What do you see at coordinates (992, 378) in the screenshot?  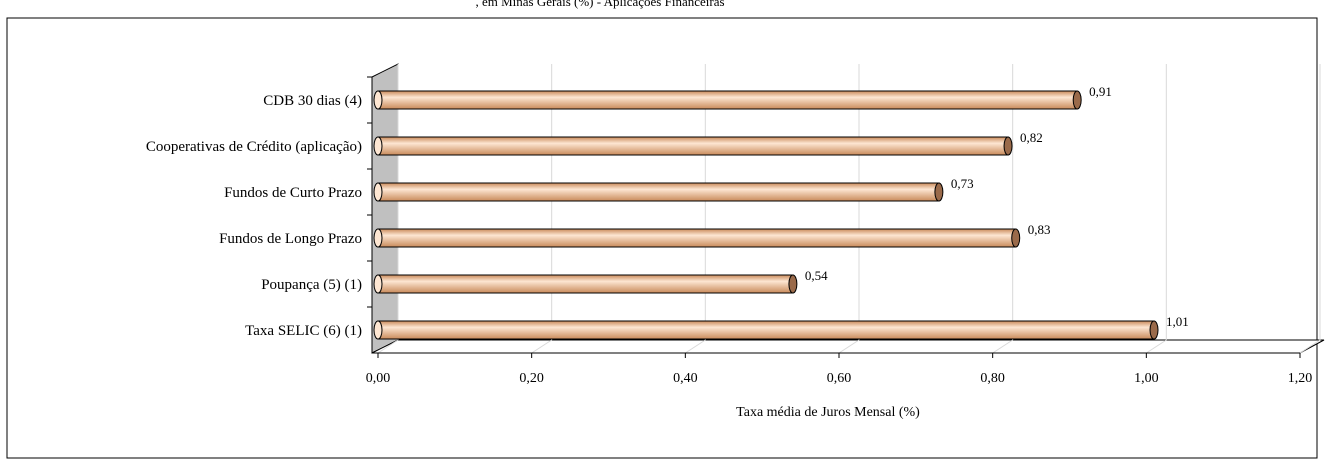 I see `x-tick-label: 0,80` at bounding box center [992, 378].